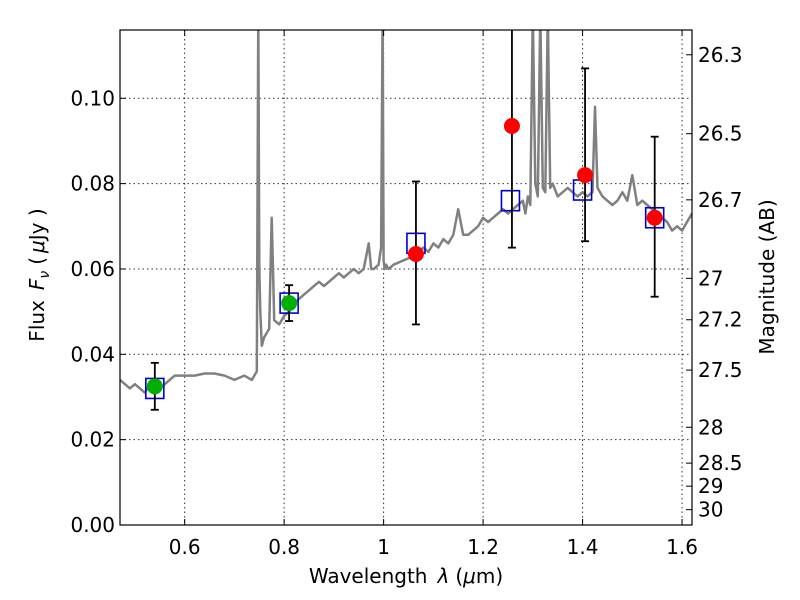 This screenshot has height=600, width=800. What do you see at coordinates (442, 576) in the screenshot?
I see `x-axis-label-symbol: λ` at bounding box center [442, 576].